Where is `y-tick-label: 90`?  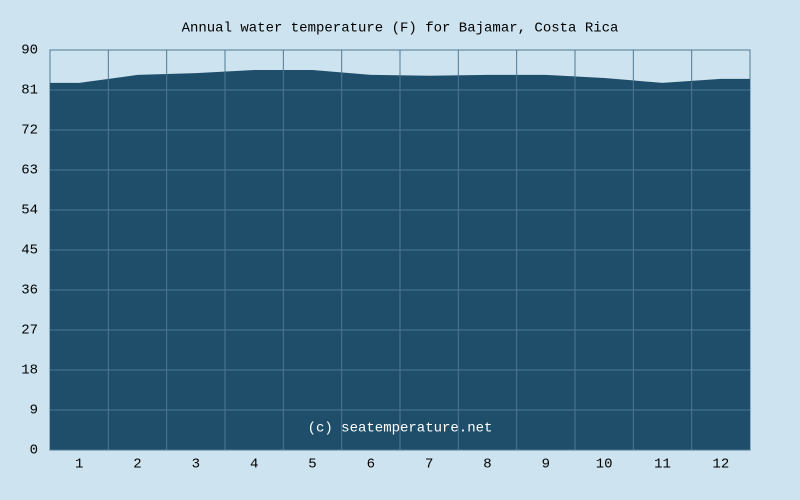
y-tick-label: 90 is located at coordinates (29, 51).